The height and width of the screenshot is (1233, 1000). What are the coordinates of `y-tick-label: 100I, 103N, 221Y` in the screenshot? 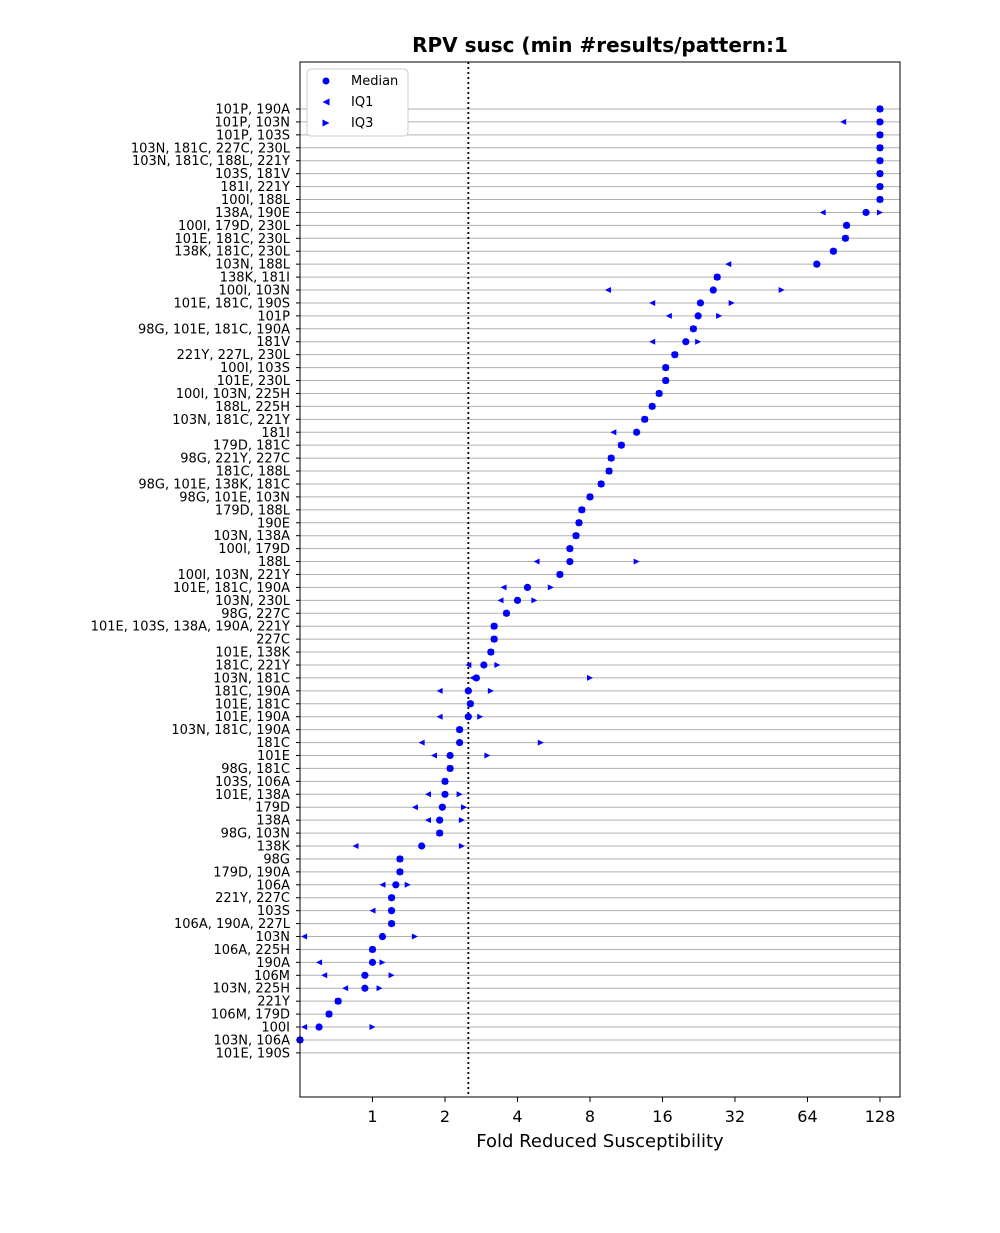 It's located at (234, 575).